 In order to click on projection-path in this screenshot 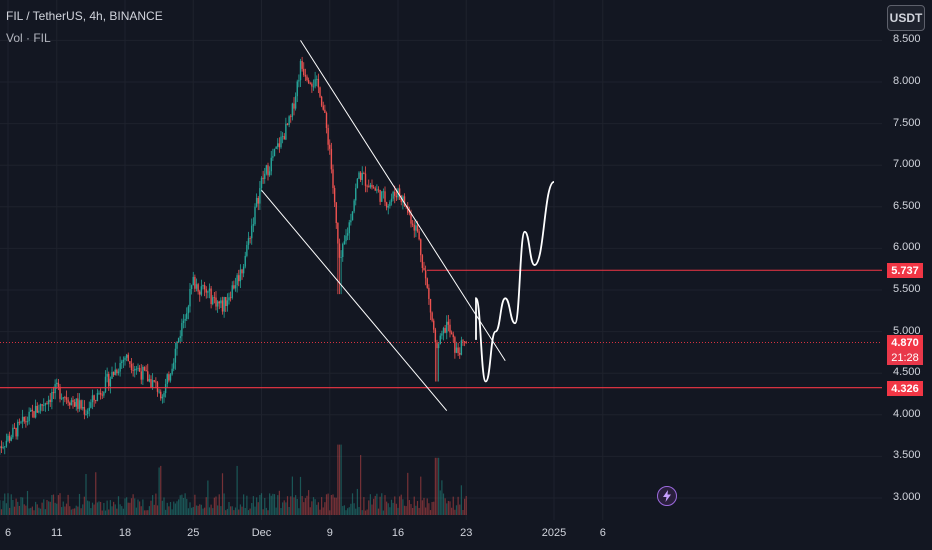, I will do `click(515, 281)`.